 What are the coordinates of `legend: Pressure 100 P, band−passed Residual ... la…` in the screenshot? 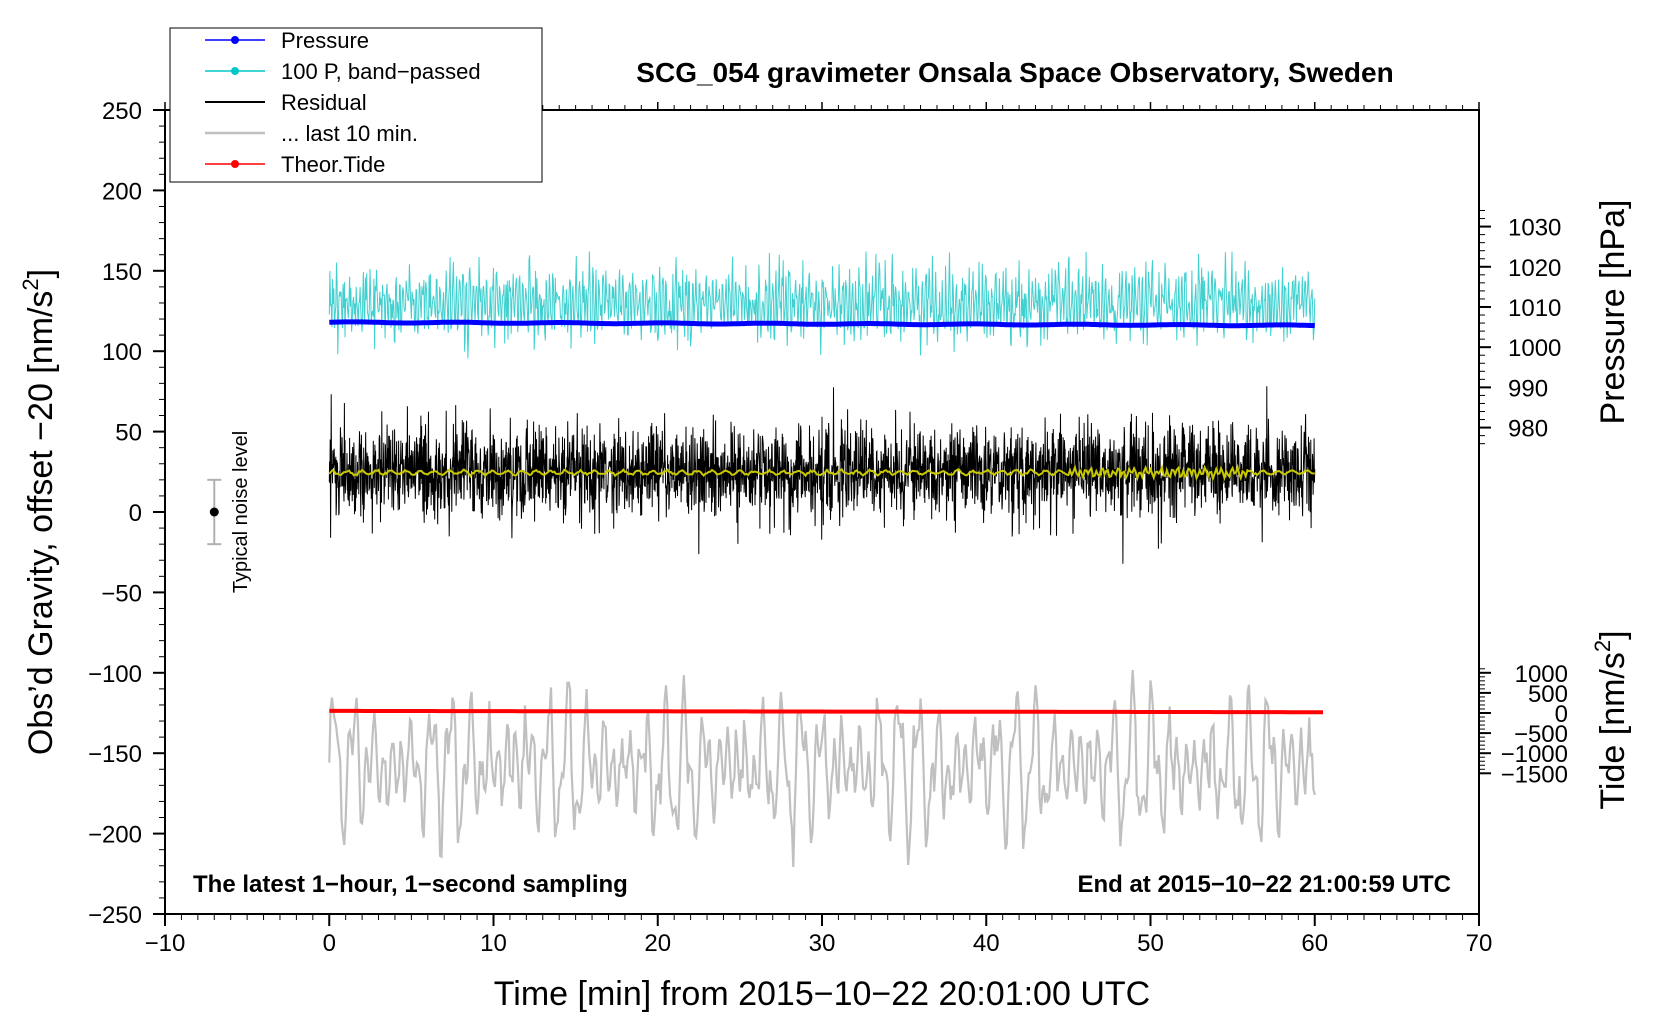 It's located at (356, 105).